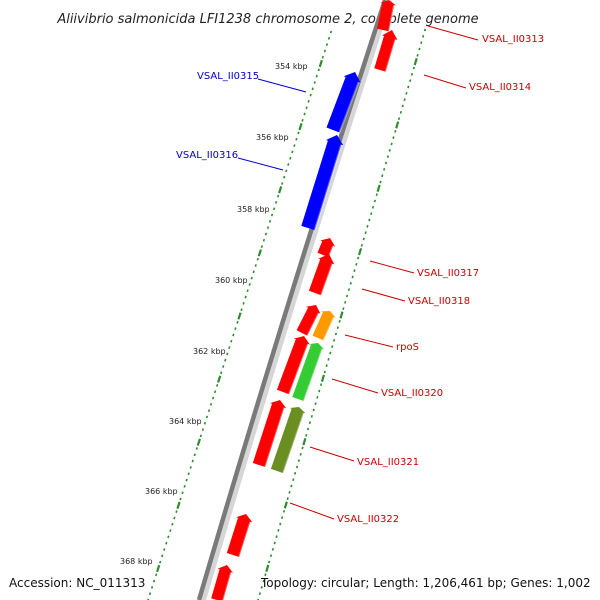  Describe the element at coordinates (388, 462) in the screenshot. I see `feature-label-vsal-ii0321: VSAL_II0321` at that location.